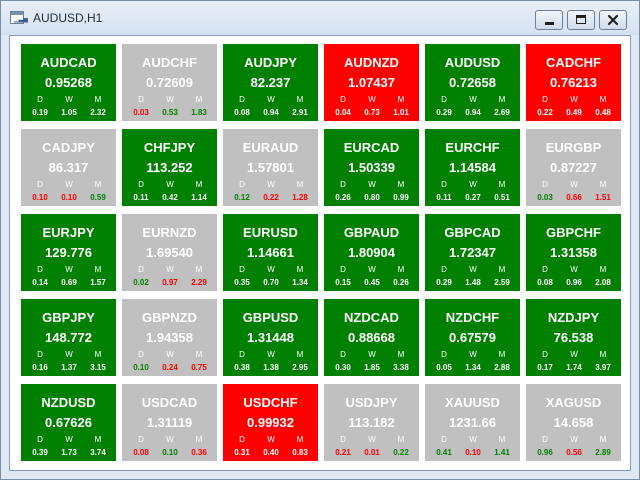  What do you see at coordinates (169, 82) in the screenshot?
I see `currency-tile-audchf: AUDCHF 0.72609 D 0.03 W 0.53 M 1.83` at bounding box center [169, 82].